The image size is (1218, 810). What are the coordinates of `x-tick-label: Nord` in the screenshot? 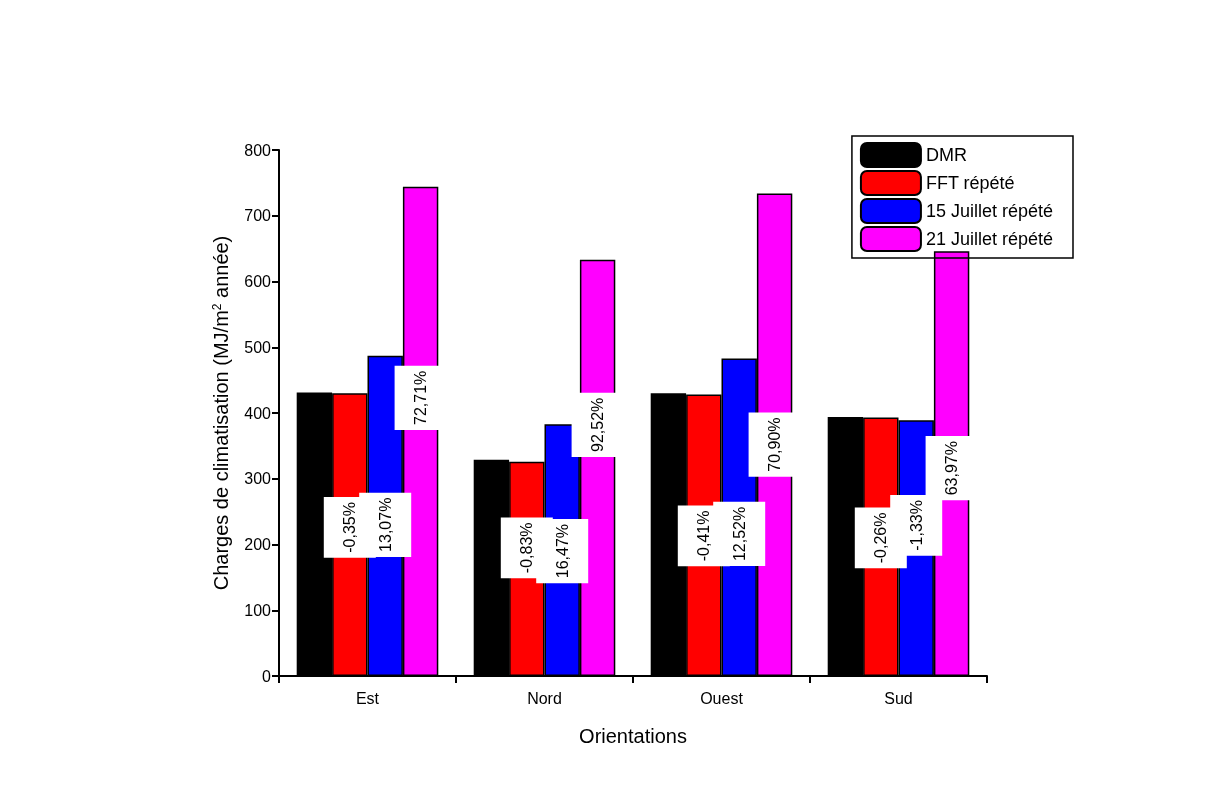 It's located at (544, 698).